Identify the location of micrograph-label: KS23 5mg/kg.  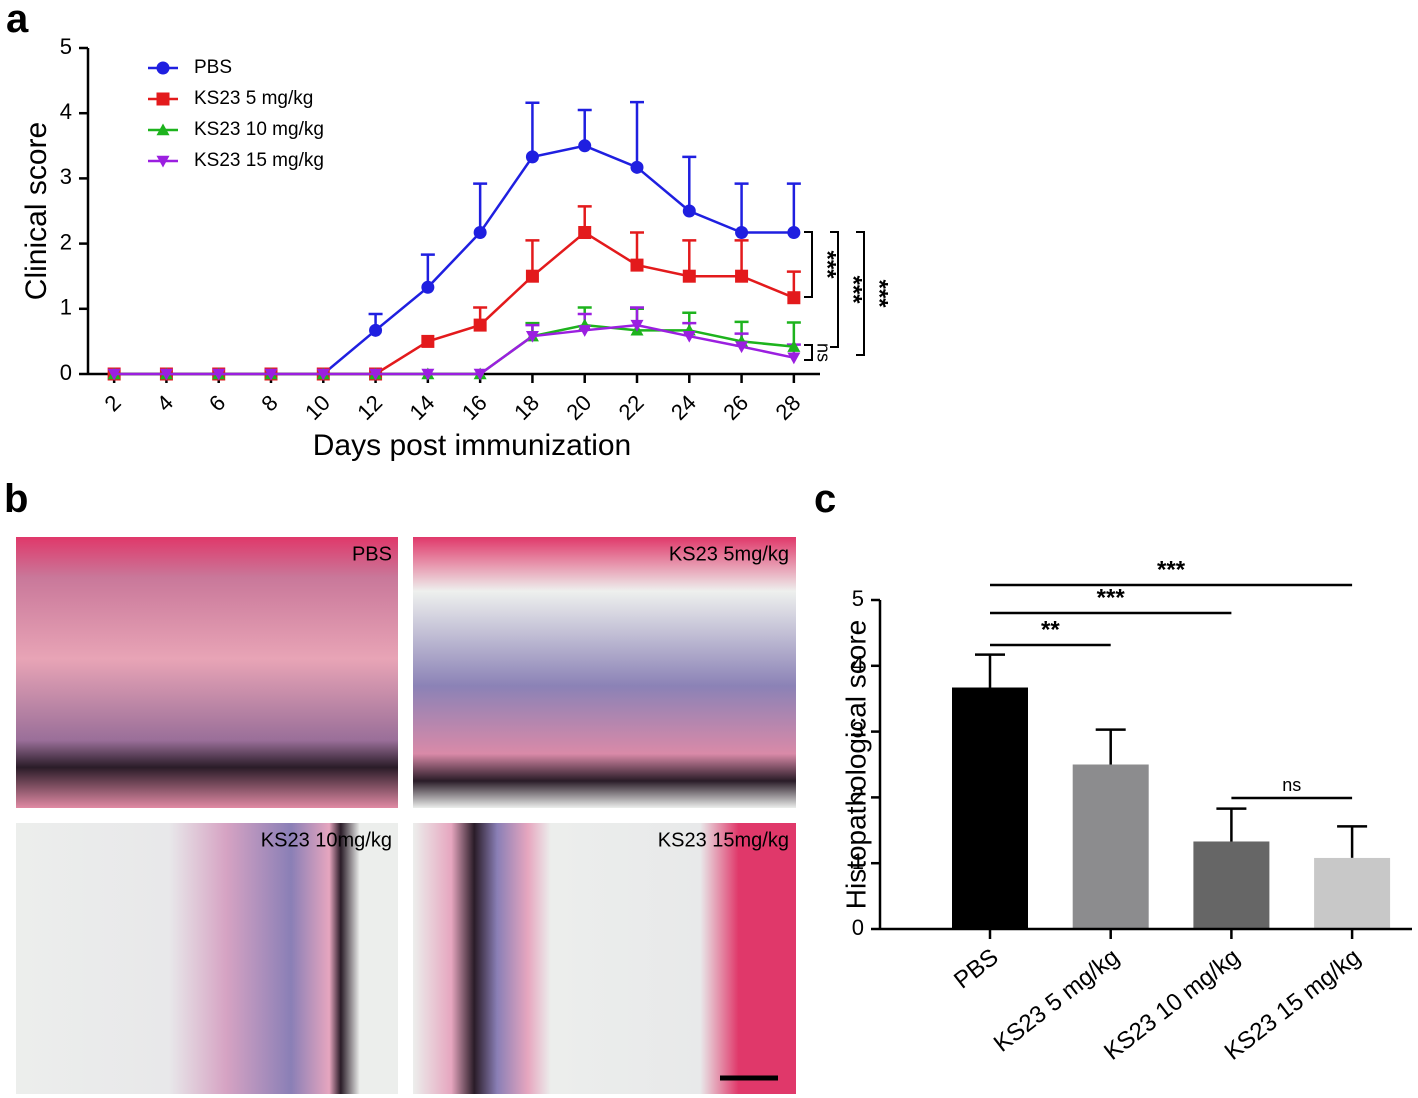
(729, 554).